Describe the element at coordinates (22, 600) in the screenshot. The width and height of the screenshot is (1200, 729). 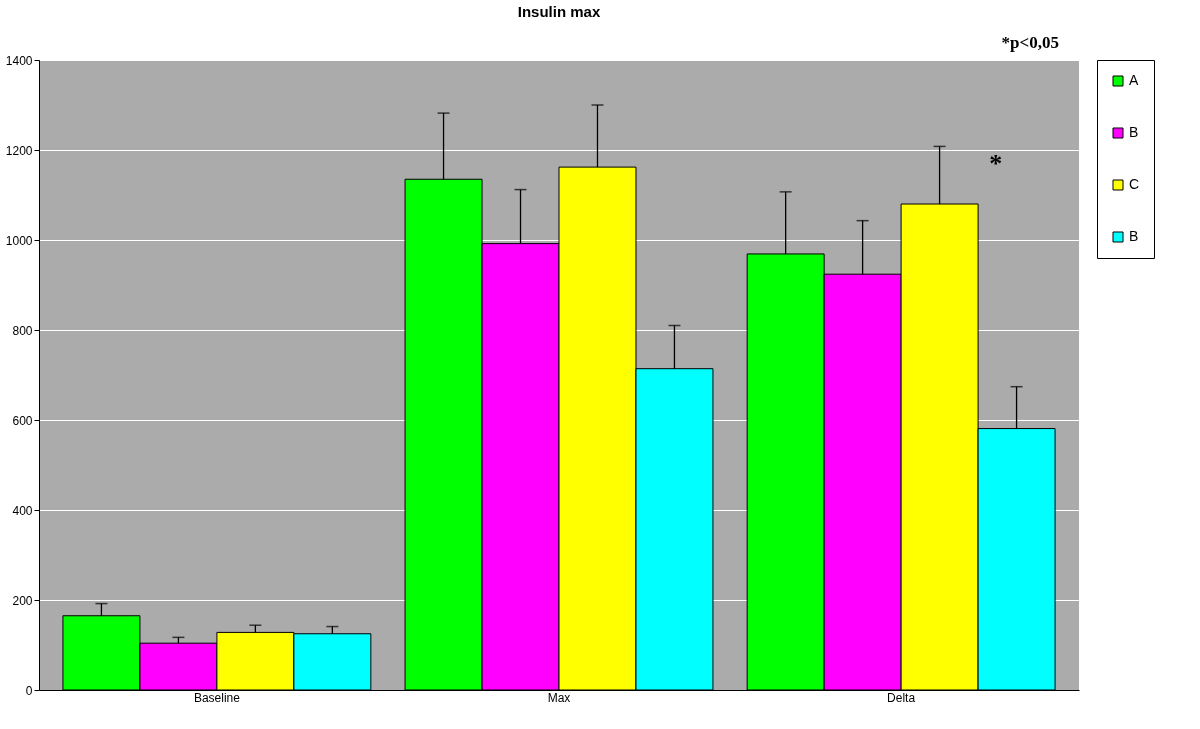
I see `y-tick-label: 200` at that location.